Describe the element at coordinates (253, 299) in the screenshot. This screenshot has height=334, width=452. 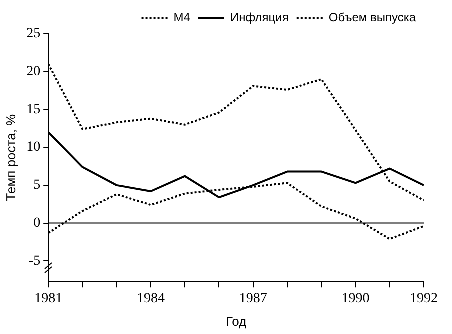
I see `x-tick-label: 1987` at that location.